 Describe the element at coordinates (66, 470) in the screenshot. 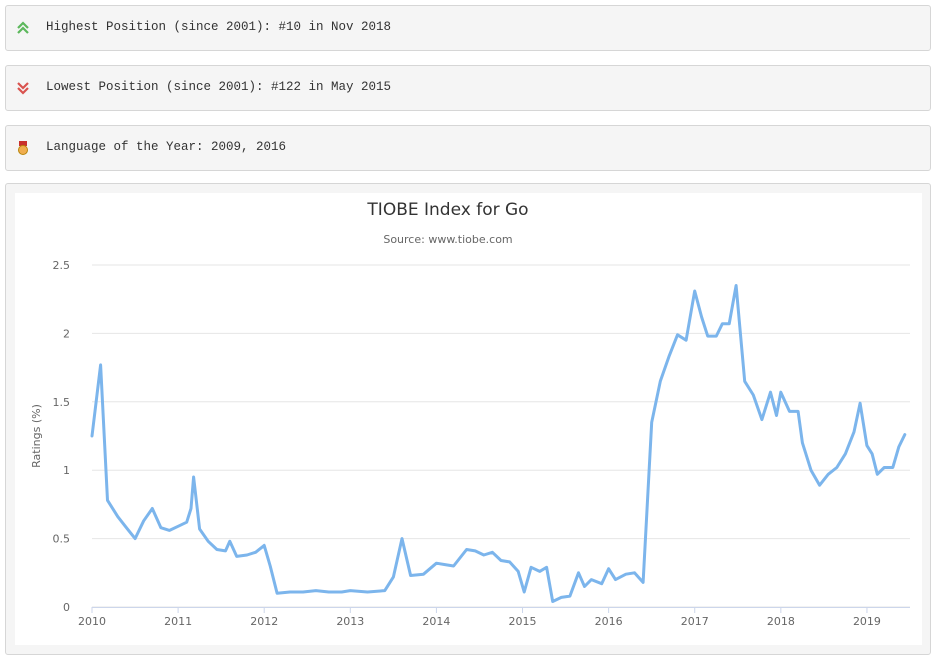

I see `y-tick-label: 1` at that location.